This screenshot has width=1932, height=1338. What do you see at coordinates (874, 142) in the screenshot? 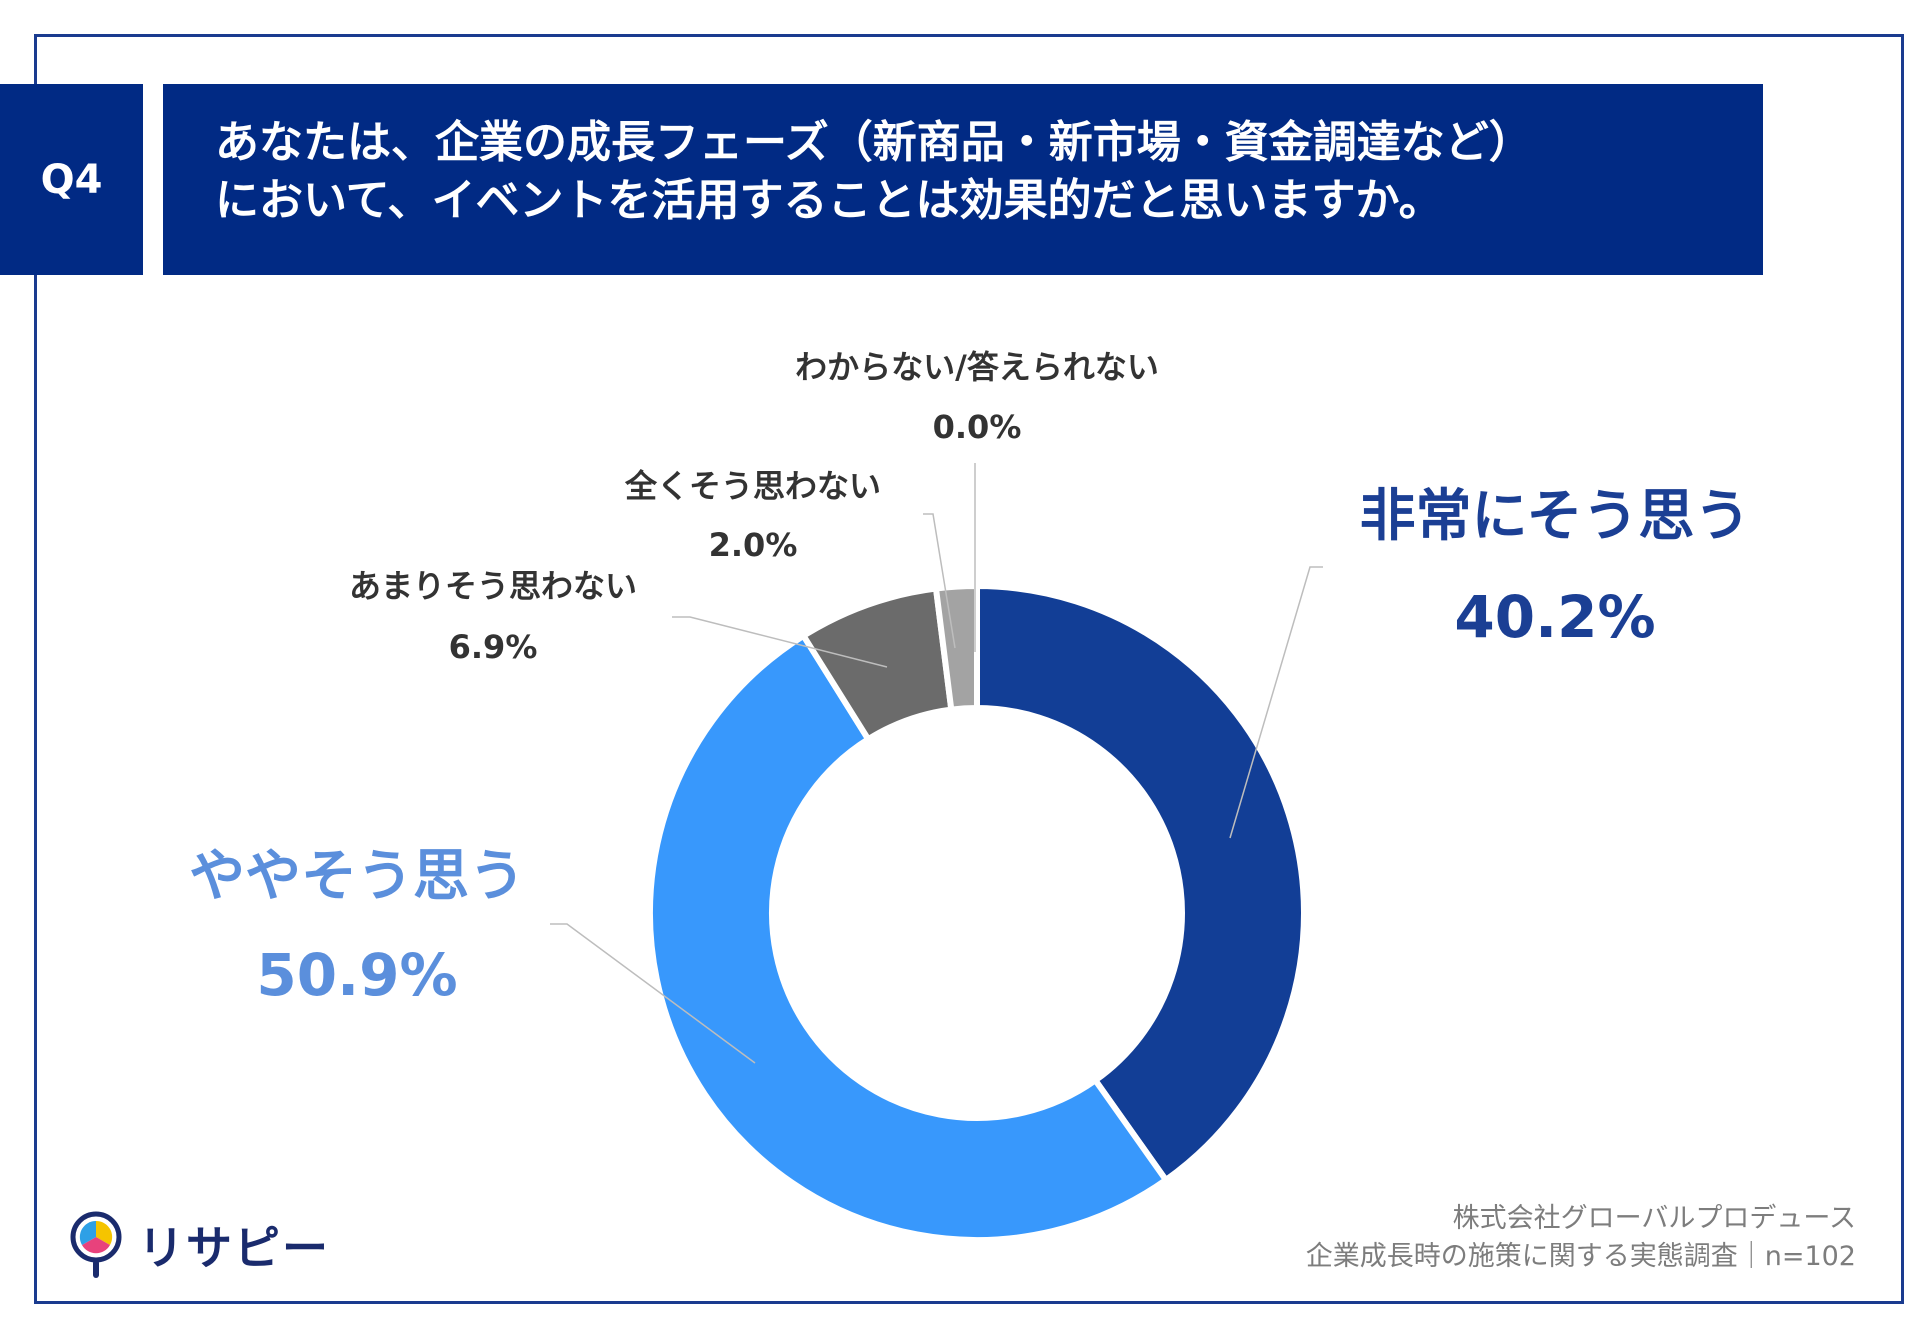
I see `question-line-1: あなたは、企業の成長フェーズ（新商品・新市場・資金調達など）` at bounding box center [874, 142].